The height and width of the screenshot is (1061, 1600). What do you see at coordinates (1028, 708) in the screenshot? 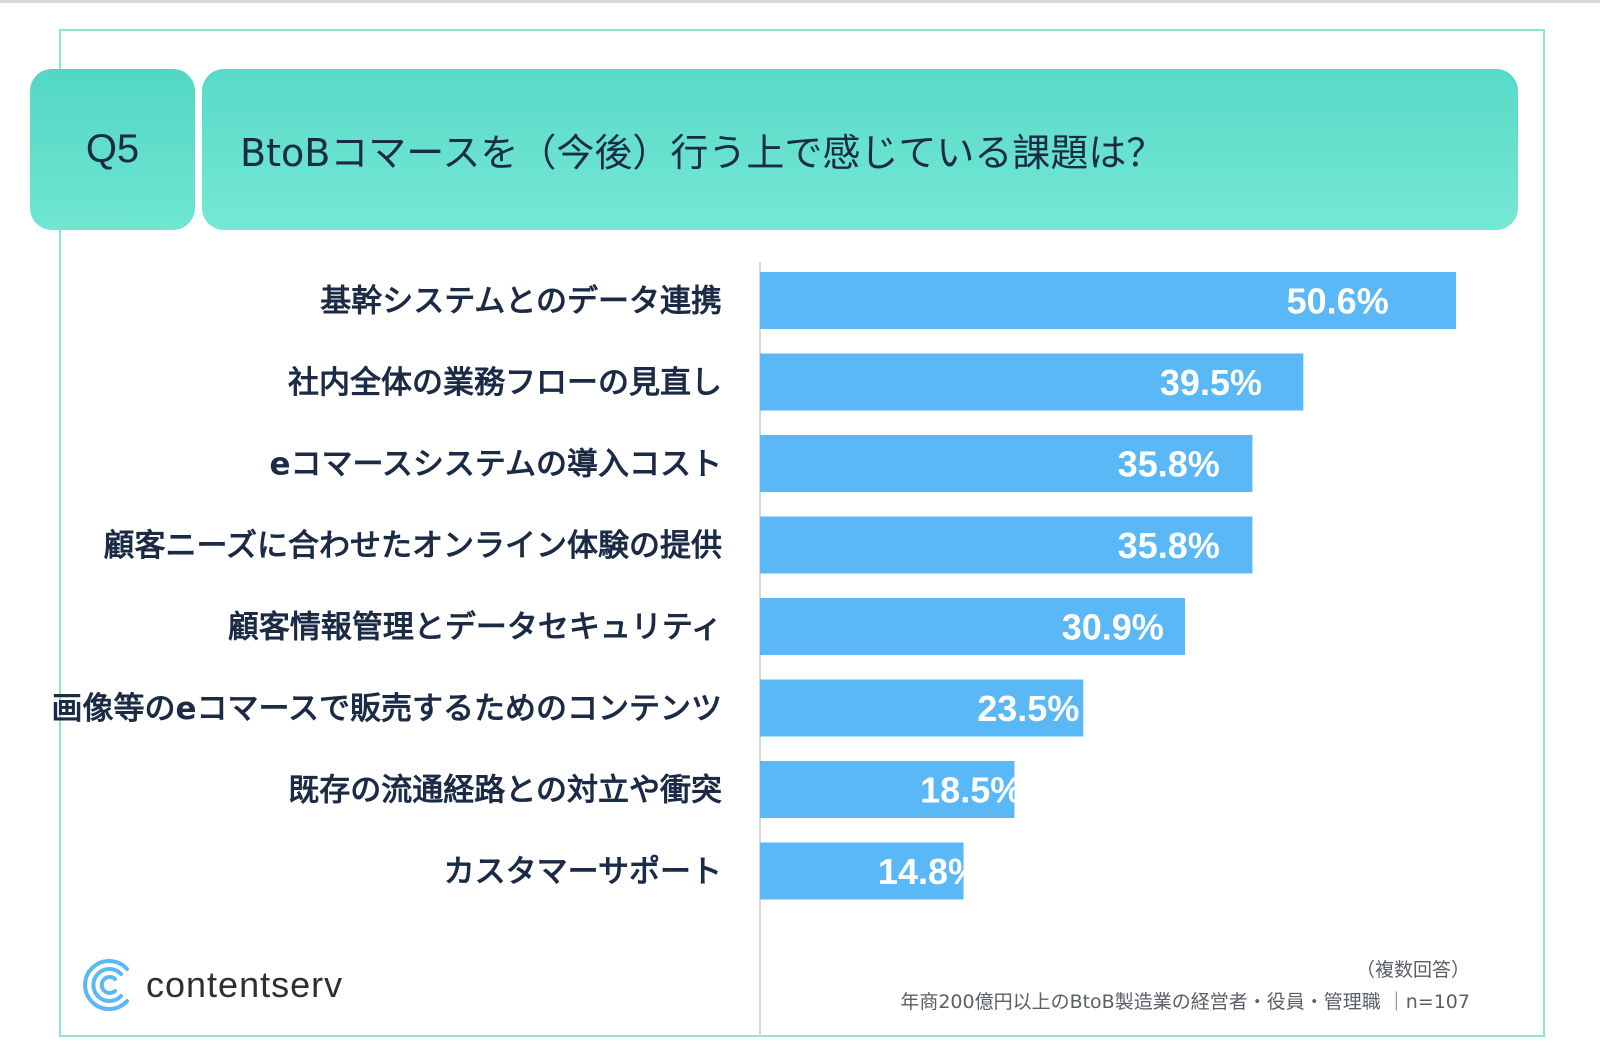
I see `value-label: 23.5%` at bounding box center [1028, 708].